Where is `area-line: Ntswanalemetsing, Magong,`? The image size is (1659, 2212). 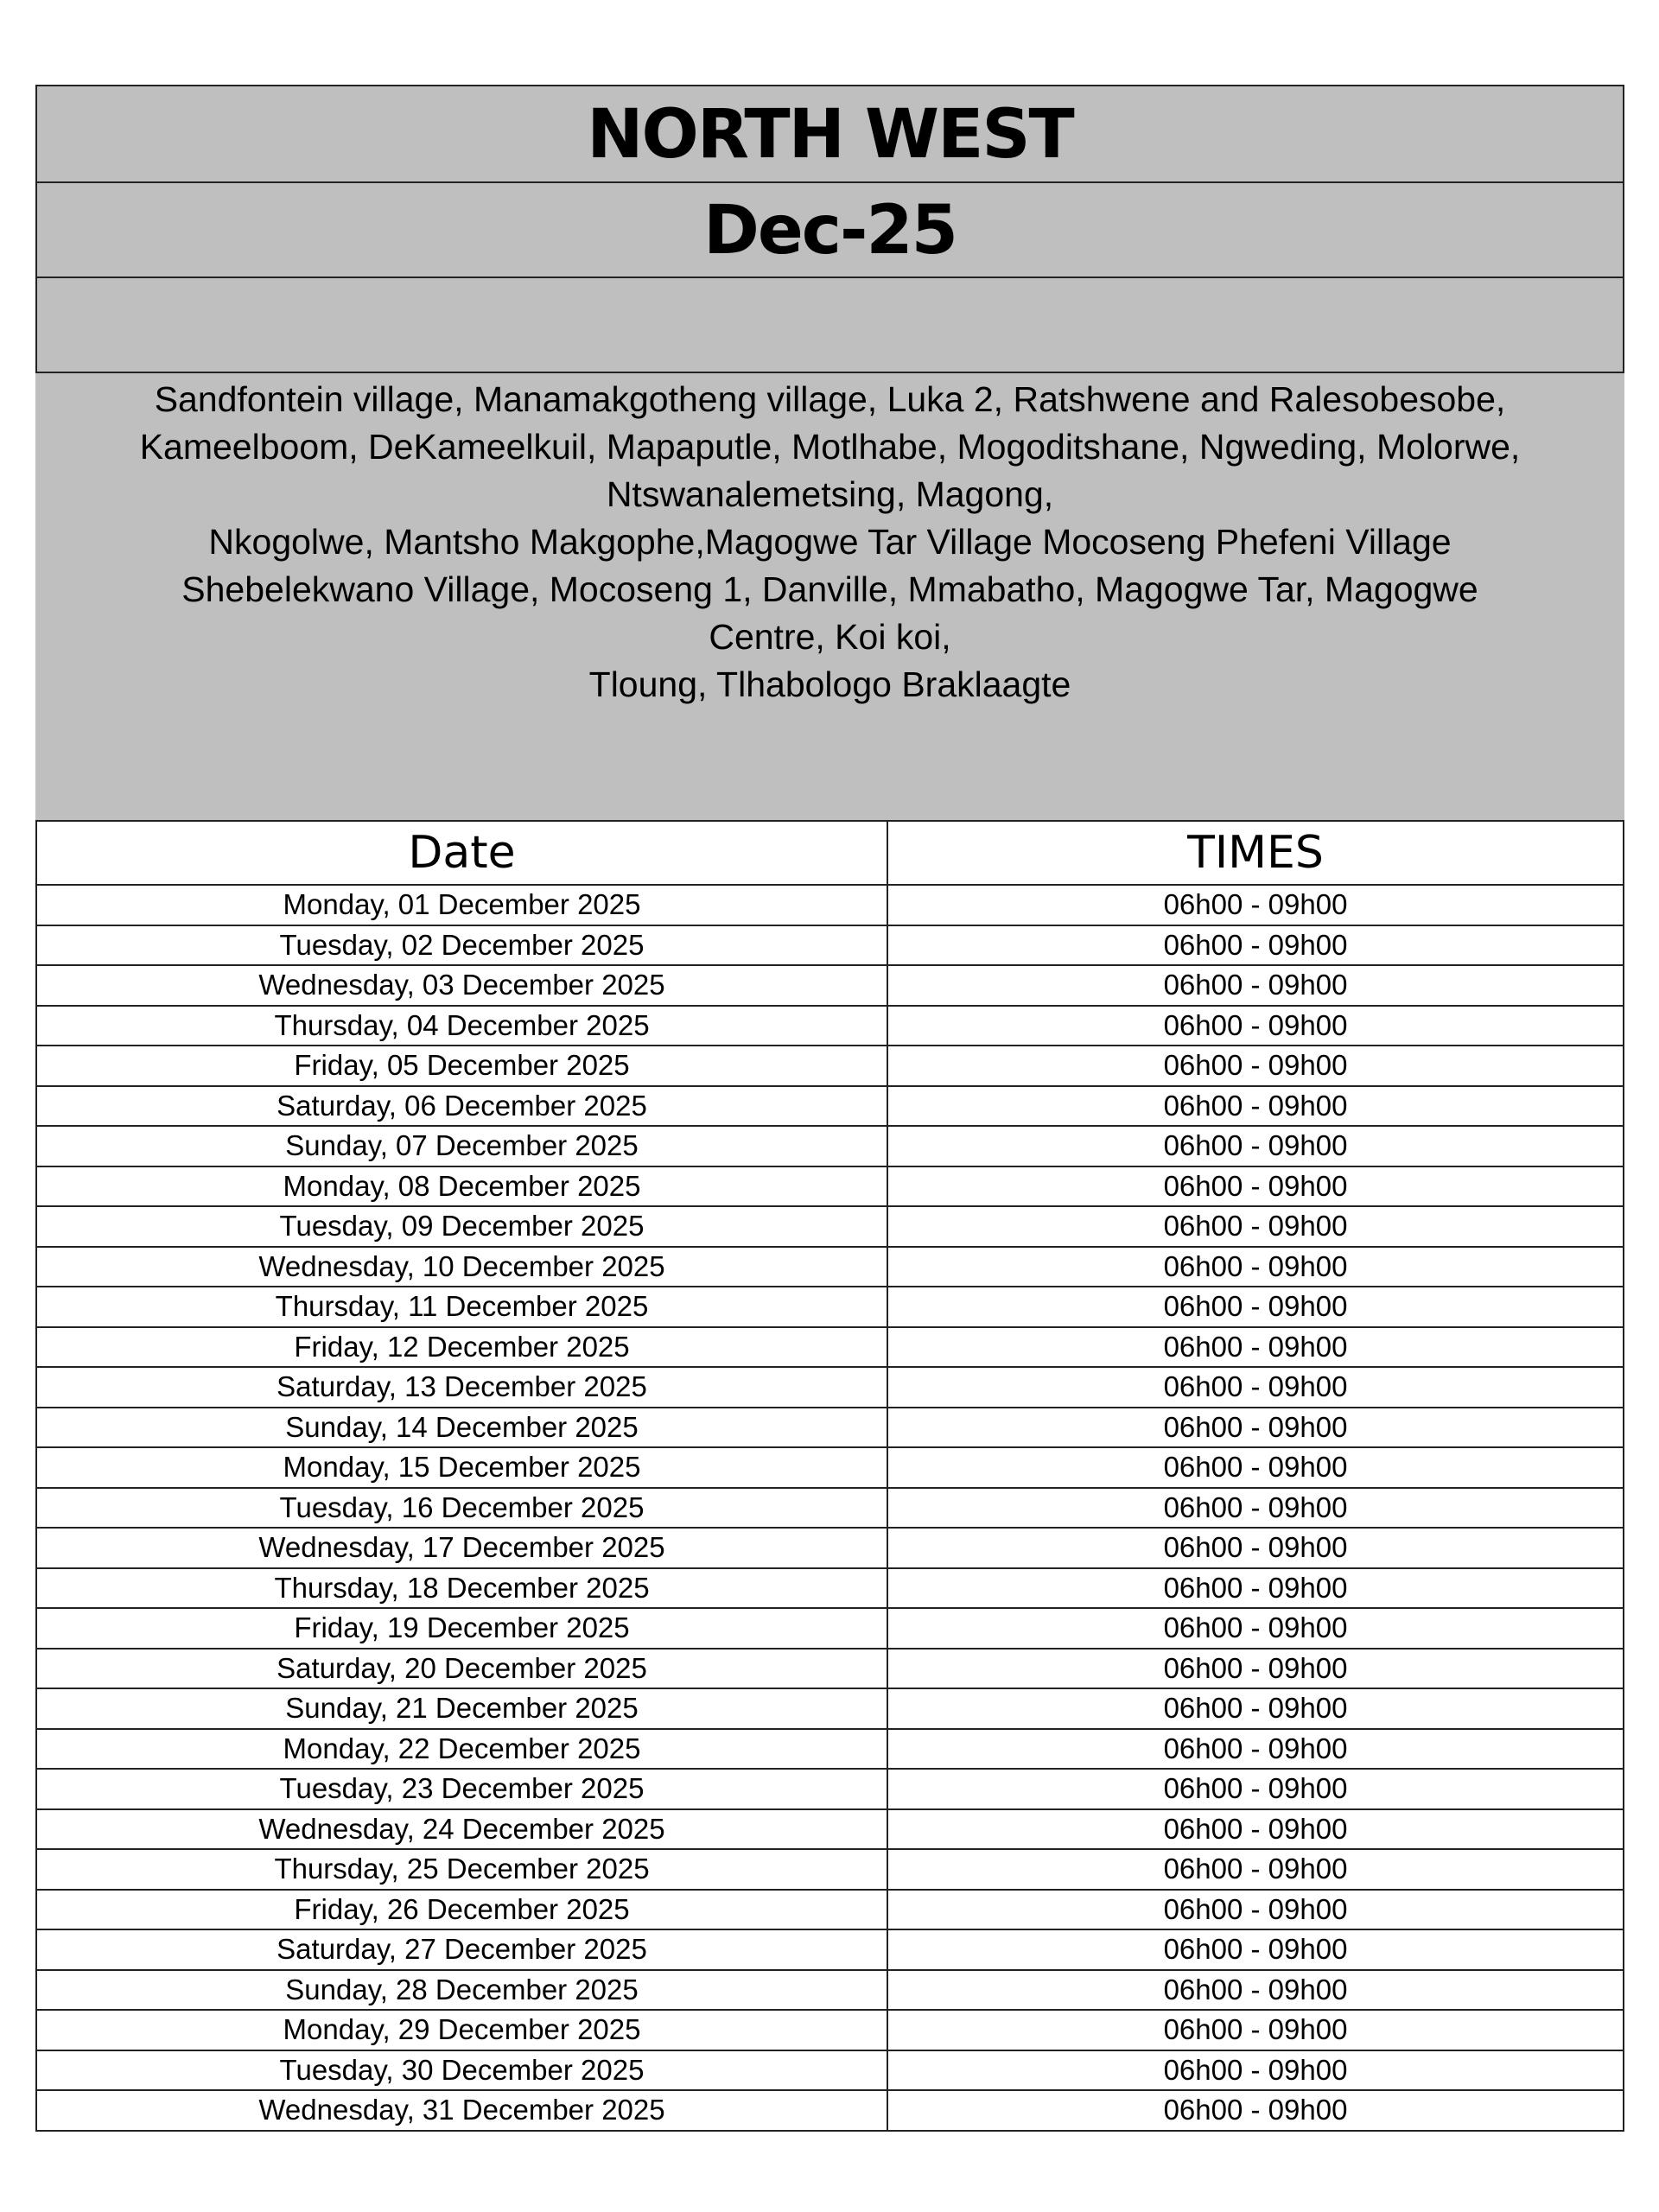
area-line: Ntswanalemetsing, Magong, is located at coordinates (830, 494).